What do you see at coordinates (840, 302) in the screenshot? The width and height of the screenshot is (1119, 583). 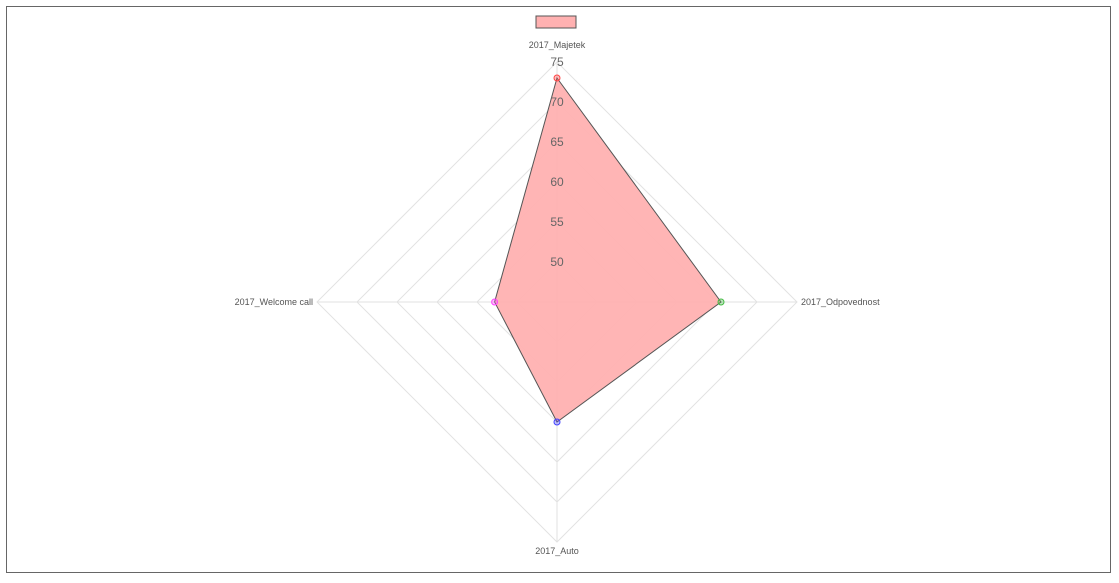 I see `axis-label: 2017_Odpovednost` at bounding box center [840, 302].